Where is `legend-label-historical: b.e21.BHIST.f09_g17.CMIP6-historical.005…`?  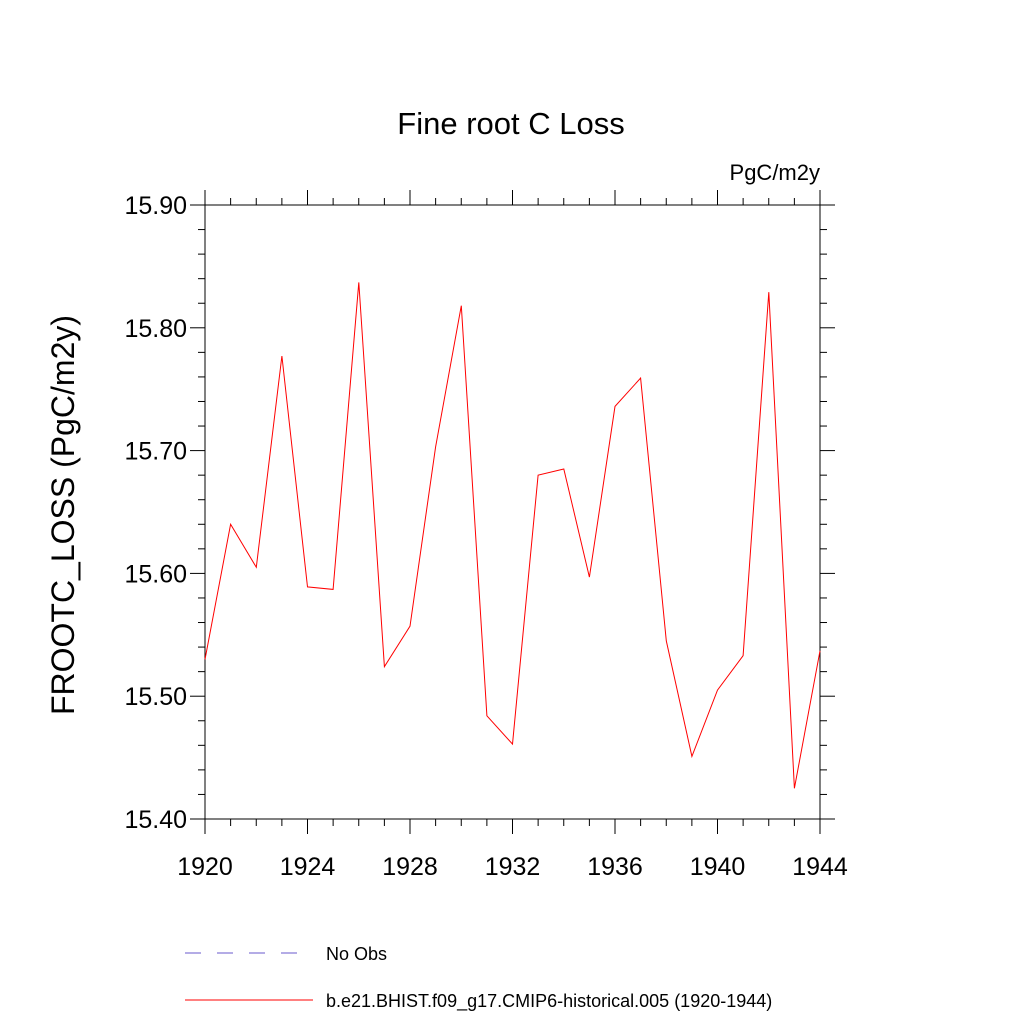
legend-label-historical: b.e21.BHIST.f09_g17.CMIP6-historical.005… is located at coordinates (549, 1001).